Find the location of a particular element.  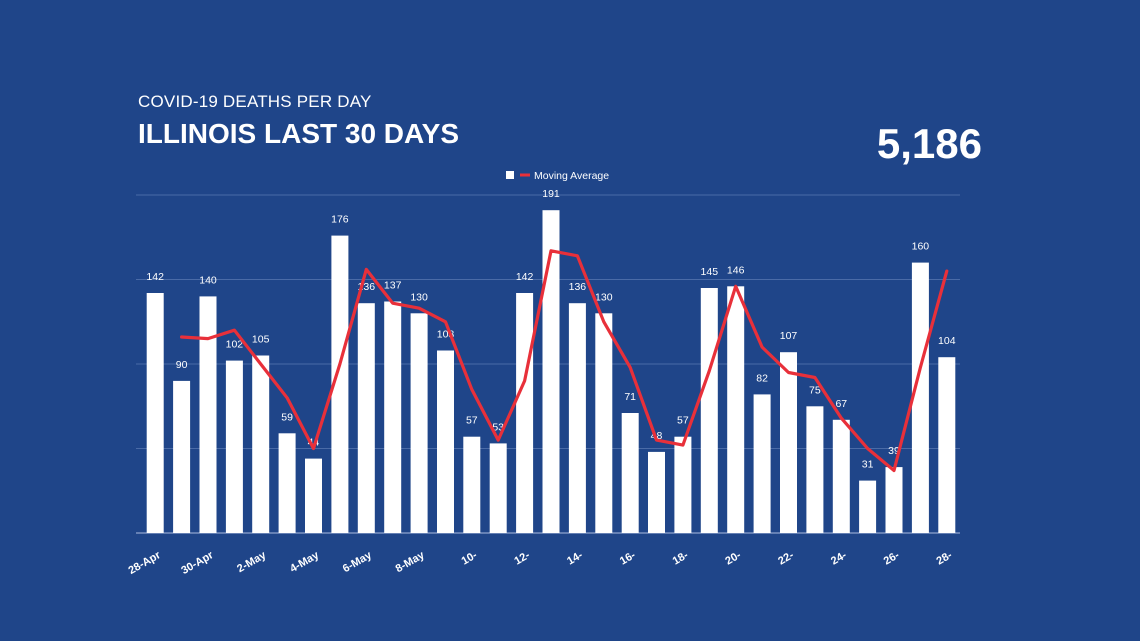

bar-data-label: 140 is located at coordinates (208, 280).